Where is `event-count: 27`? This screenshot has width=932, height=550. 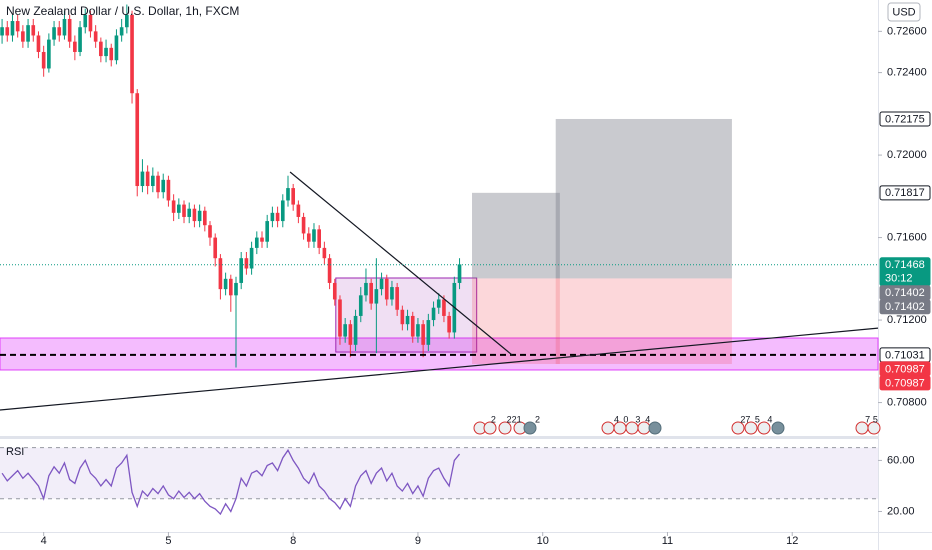 event-count: 27 is located at coordinates (745, 419).